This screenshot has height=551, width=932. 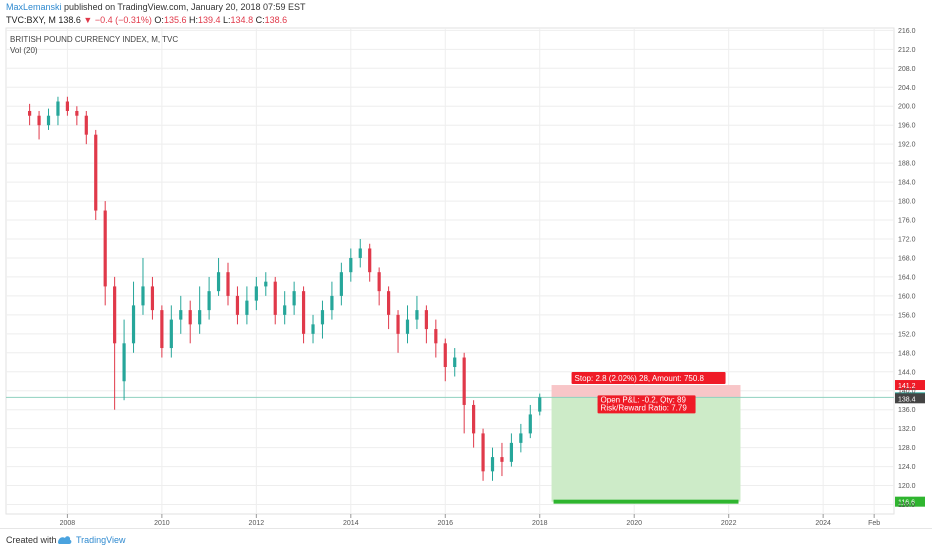 I want to click on low-value: 134.8, so click(x=242, y=20).